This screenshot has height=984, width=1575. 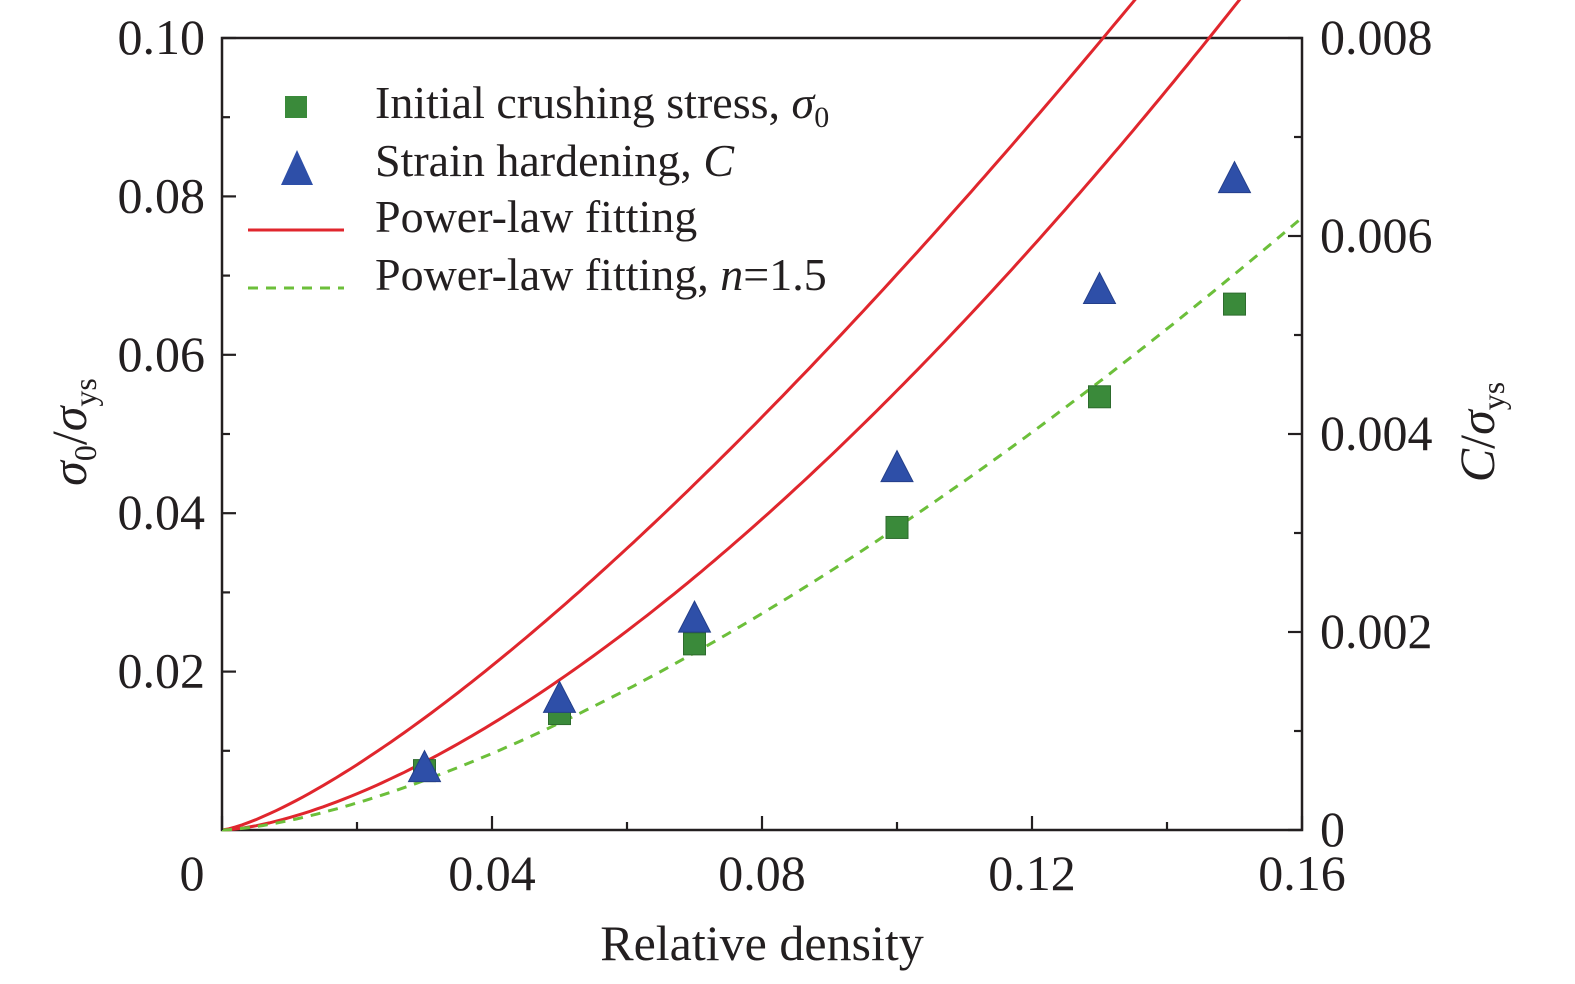 I want to click on x-tick-label: 0.08, so click(x=762, y=873).